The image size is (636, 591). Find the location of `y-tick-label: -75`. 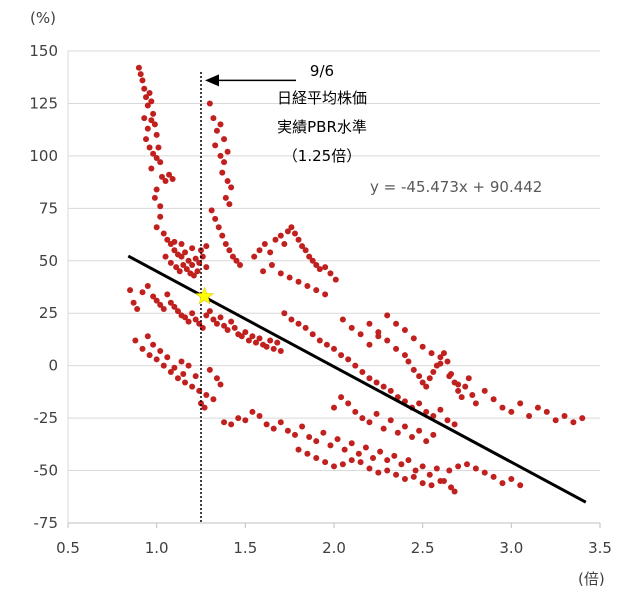

y-tick-label: -75 is located at coordinates (46, 523).